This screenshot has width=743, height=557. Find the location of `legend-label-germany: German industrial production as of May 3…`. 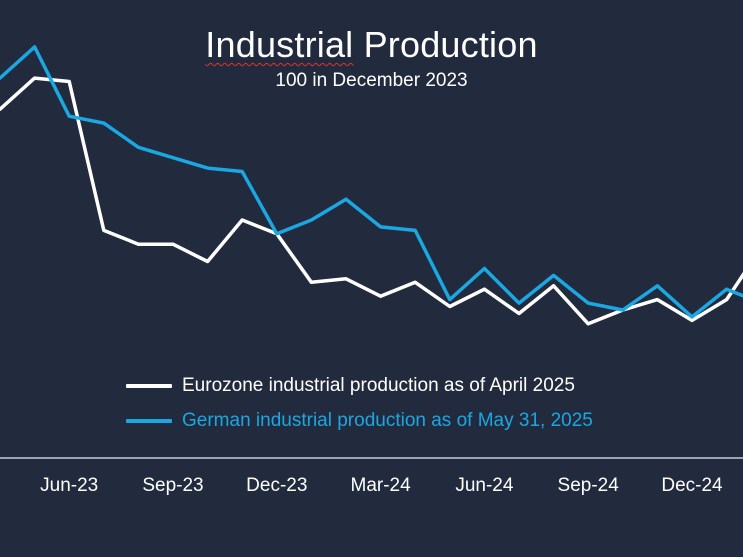

legend-label-germany: German industrial production as of May 3… is located at coordinates (387, 420).